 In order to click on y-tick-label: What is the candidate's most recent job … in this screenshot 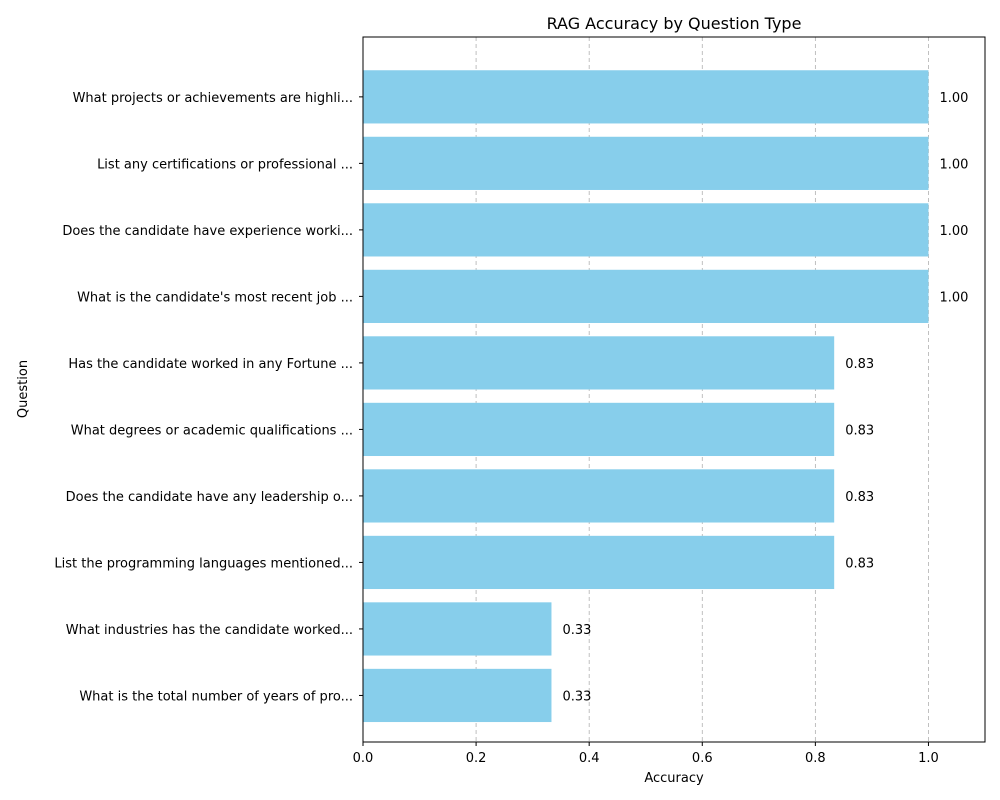, I will do `click(215, 297)`.